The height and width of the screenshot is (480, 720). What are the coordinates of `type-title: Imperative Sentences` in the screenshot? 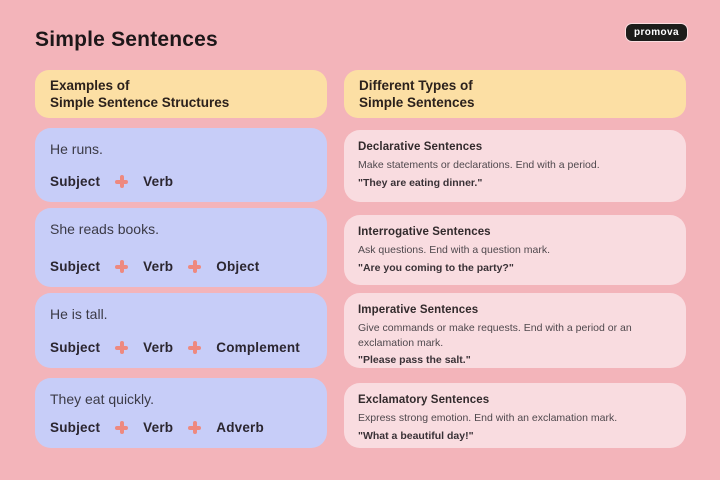 It's located at (418, 310).